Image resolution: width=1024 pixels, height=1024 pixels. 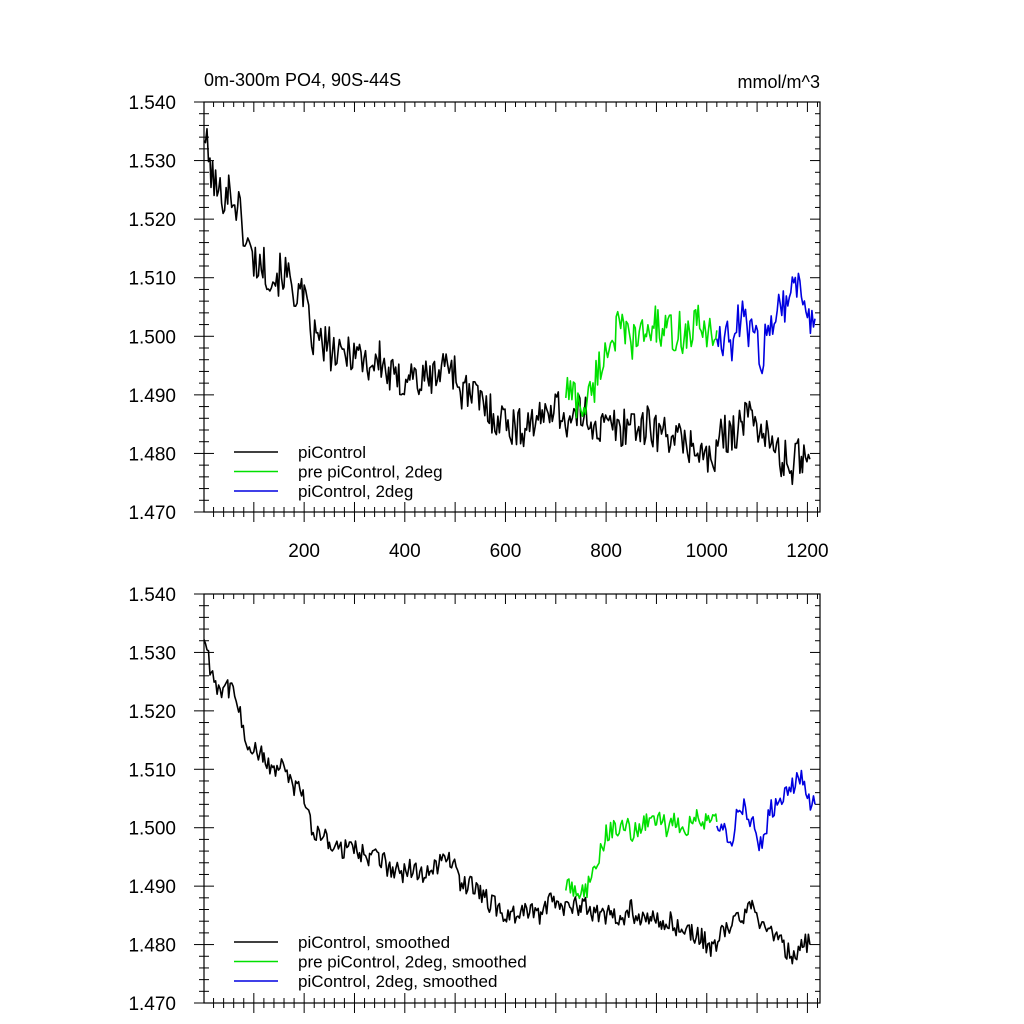 What do you see at coordinates (397, 981) in the screenshot?
I see `legend-entry: piControl, 2deg, smoothed` at bounding box center [397, 981].